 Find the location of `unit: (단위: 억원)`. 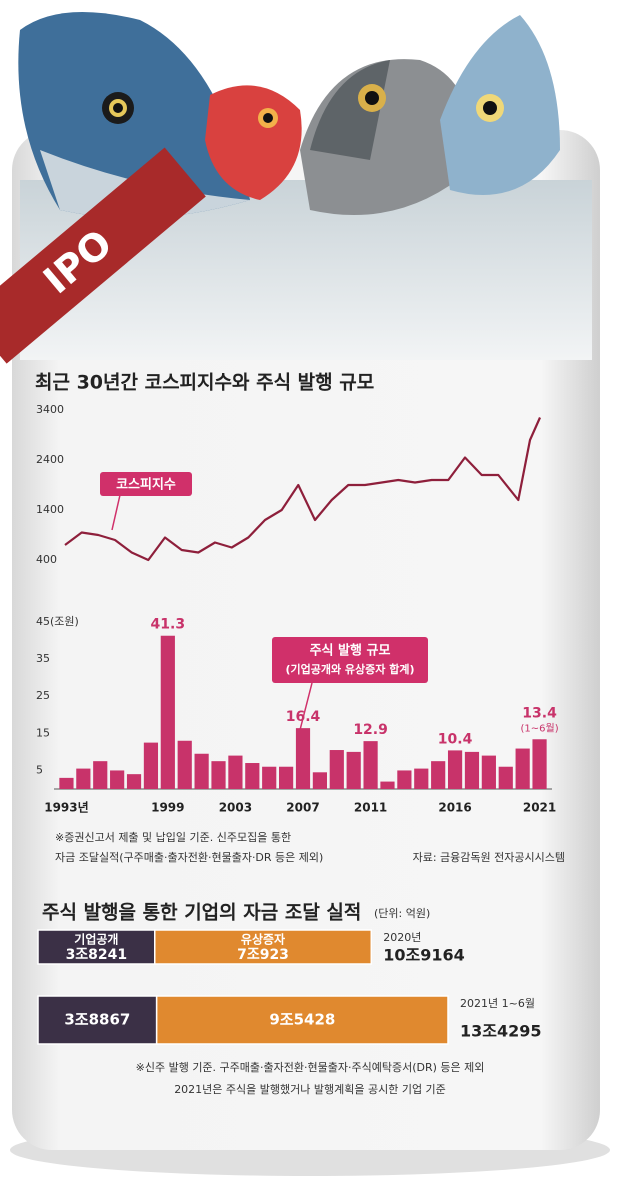

unit: (단위: 억원) is located at coordinates (402, 913).